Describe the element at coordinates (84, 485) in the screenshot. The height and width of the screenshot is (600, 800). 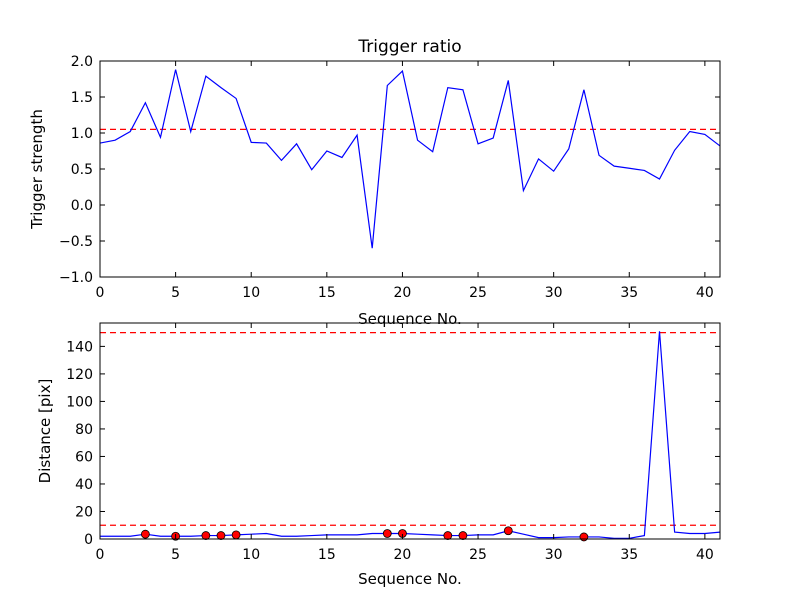
I see `bottom-y-tick-label: 40` at that location.